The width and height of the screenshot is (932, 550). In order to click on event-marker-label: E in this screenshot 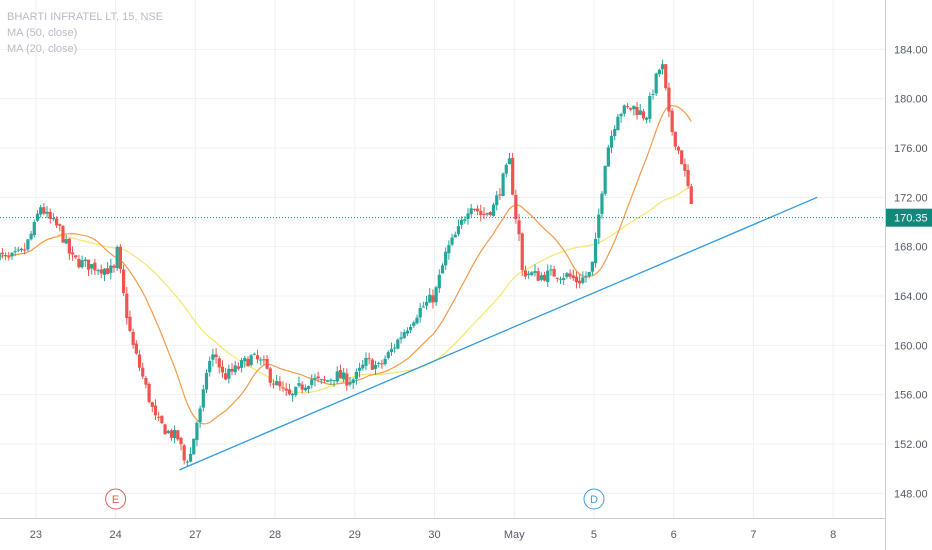, I will do `click(115, 500)`.